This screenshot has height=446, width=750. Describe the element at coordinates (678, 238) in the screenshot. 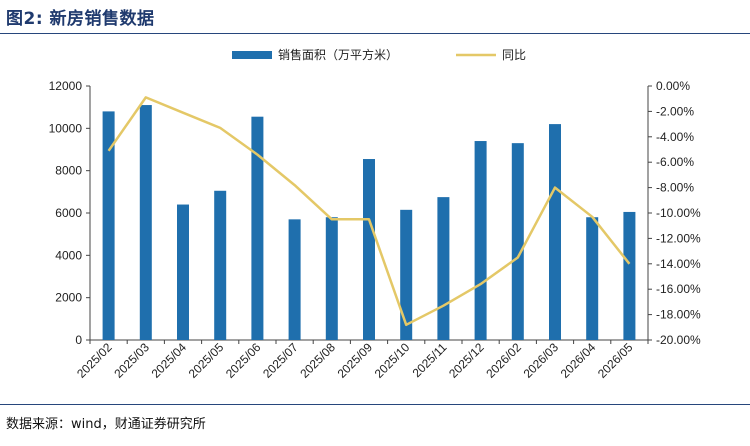

I see `right-tick-label: -12.00%` at that location.